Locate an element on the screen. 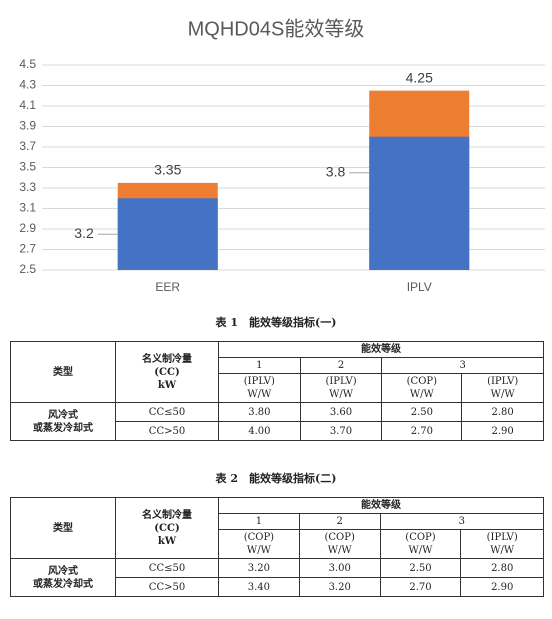 This screenshot has width=552, height=619. value-label: 3.35 is located at coordinates (167, 170).